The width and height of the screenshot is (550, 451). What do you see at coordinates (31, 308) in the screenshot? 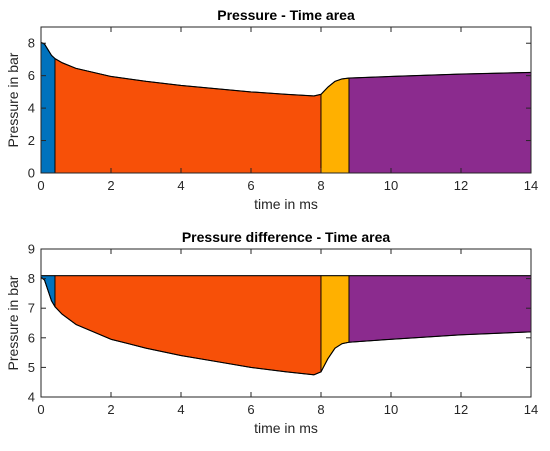
I see `y-tick-label: 7` at bounding box center [31, 308].